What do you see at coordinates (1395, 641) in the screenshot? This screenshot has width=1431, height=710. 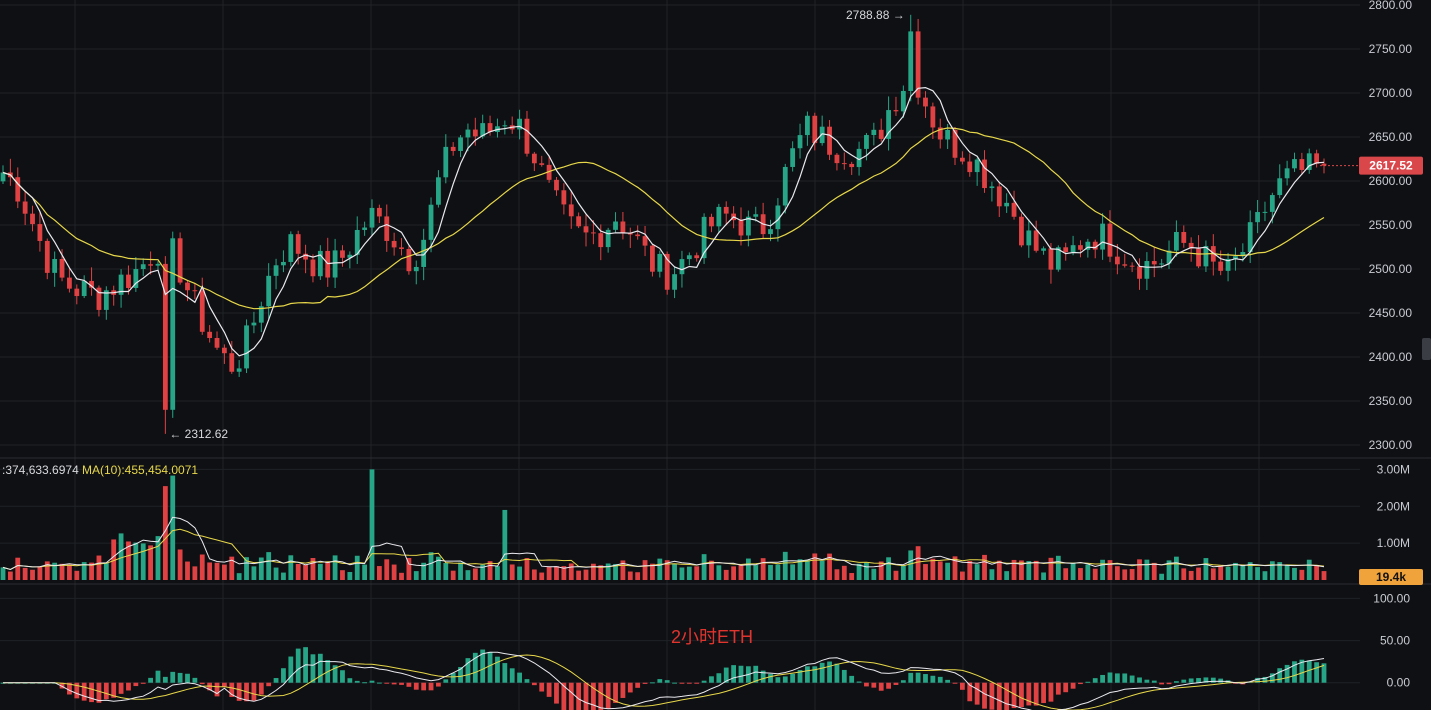 I see `oscillator-tick-label: 50.00` at bounding box center [1395, 641].